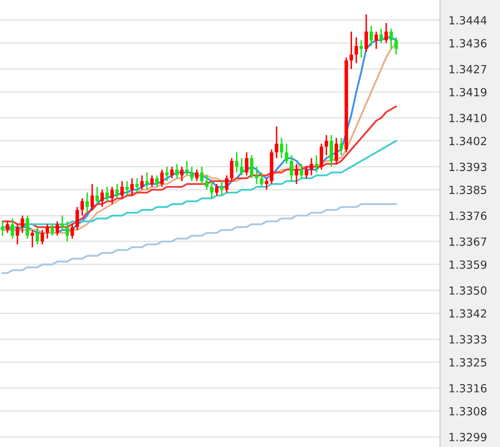 The image size is (500, 447). Describe the element at coordinates (468, 167) in the screenshot. I see `y-tick-label: 1.3393` at that location.